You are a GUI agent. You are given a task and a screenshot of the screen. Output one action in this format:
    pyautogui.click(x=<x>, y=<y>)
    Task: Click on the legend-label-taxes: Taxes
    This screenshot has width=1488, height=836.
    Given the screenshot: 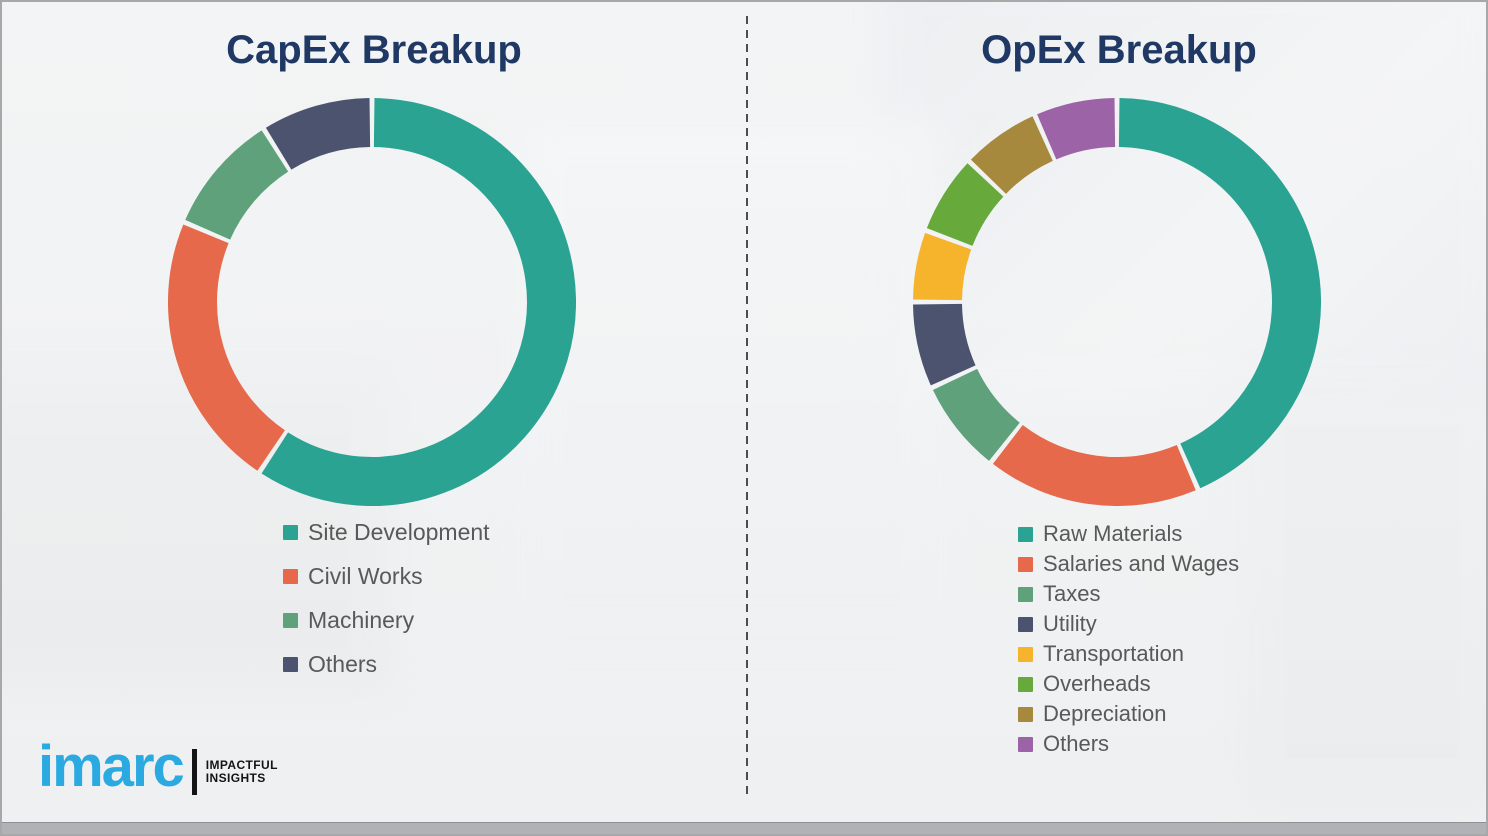 What is the action you would take?
    pyautogui.click(x=1072, y=593)
    